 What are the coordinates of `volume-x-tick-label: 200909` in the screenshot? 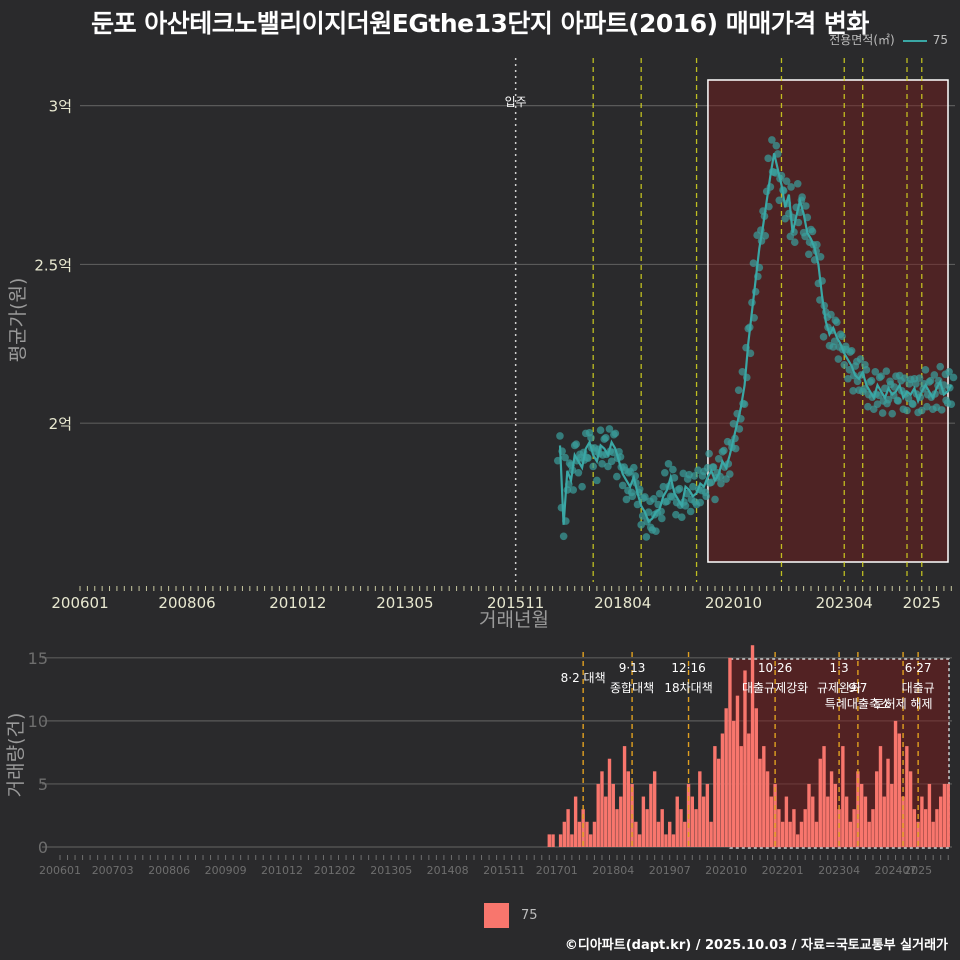 It's located at (226, 870).